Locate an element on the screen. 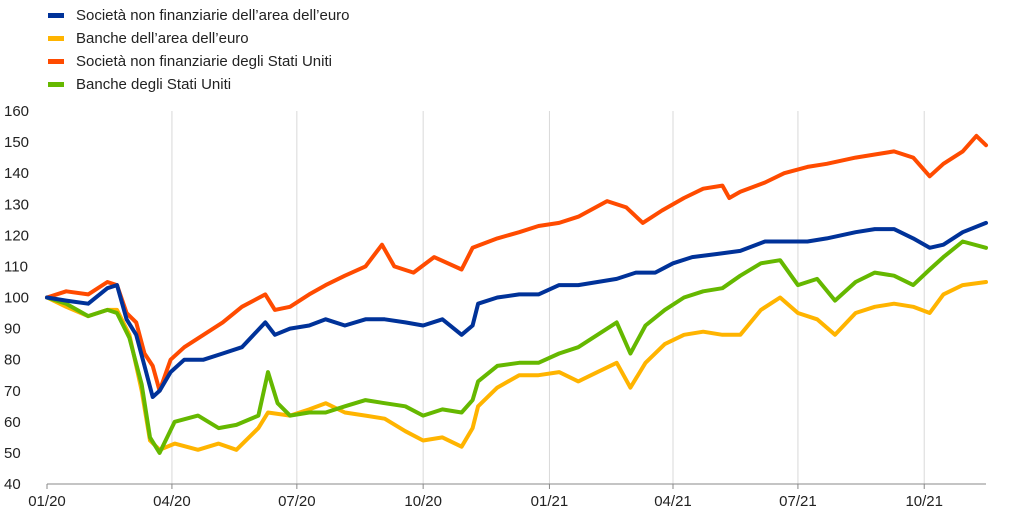 The image size is (1024, 518). x-tick-label: 04/21 is located at coordinates (673, 501).